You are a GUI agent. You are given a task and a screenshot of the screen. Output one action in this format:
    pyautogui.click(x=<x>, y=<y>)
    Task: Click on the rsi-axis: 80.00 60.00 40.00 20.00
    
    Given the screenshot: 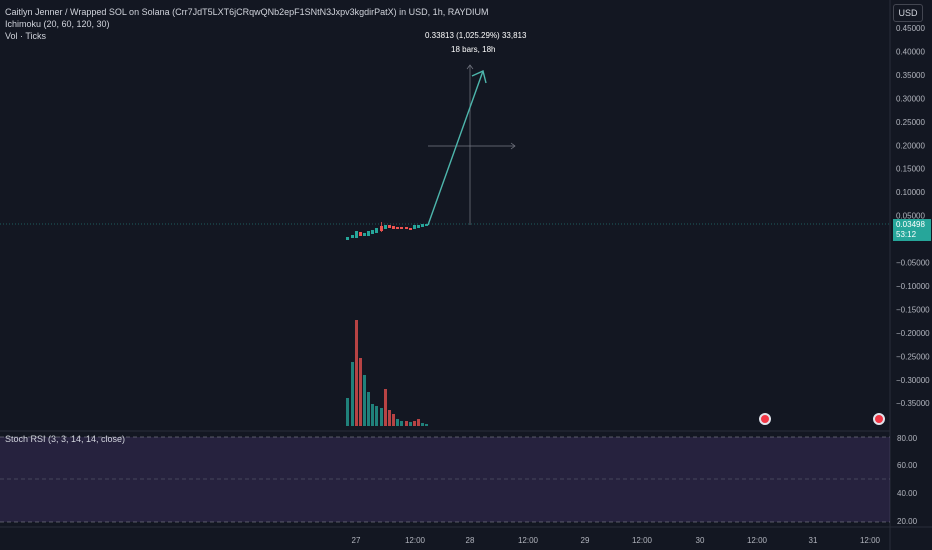 What is the action you would take?
    pyautogui.click(x=907, y=480)
    